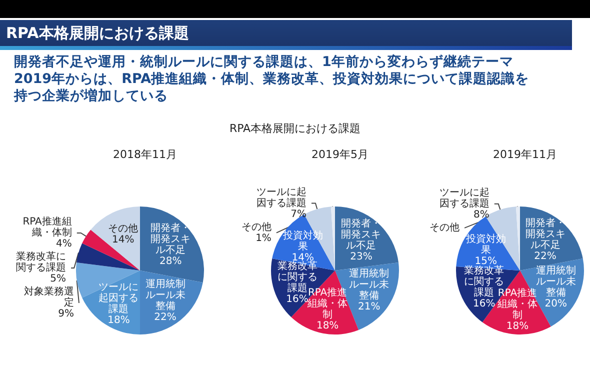  Describe the element at coordinates (525, 154) in the screenshot. I see `chart-title: 2019年11月` at that location.